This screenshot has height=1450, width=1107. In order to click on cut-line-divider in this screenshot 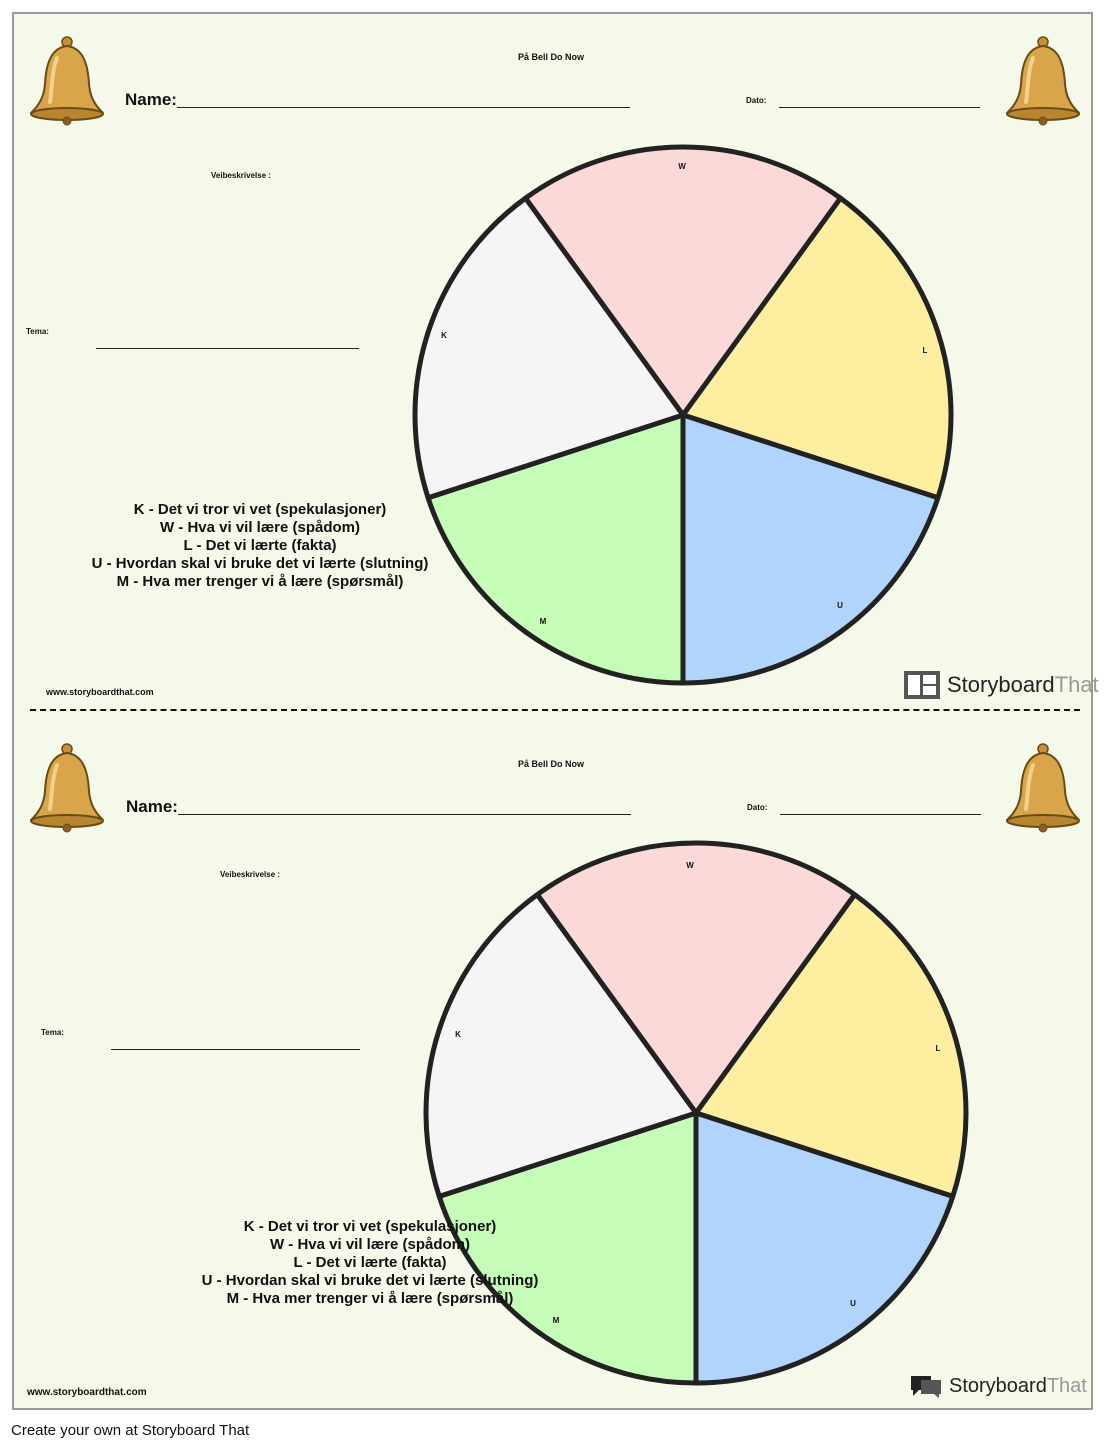, I will do `click(555, 710)`.